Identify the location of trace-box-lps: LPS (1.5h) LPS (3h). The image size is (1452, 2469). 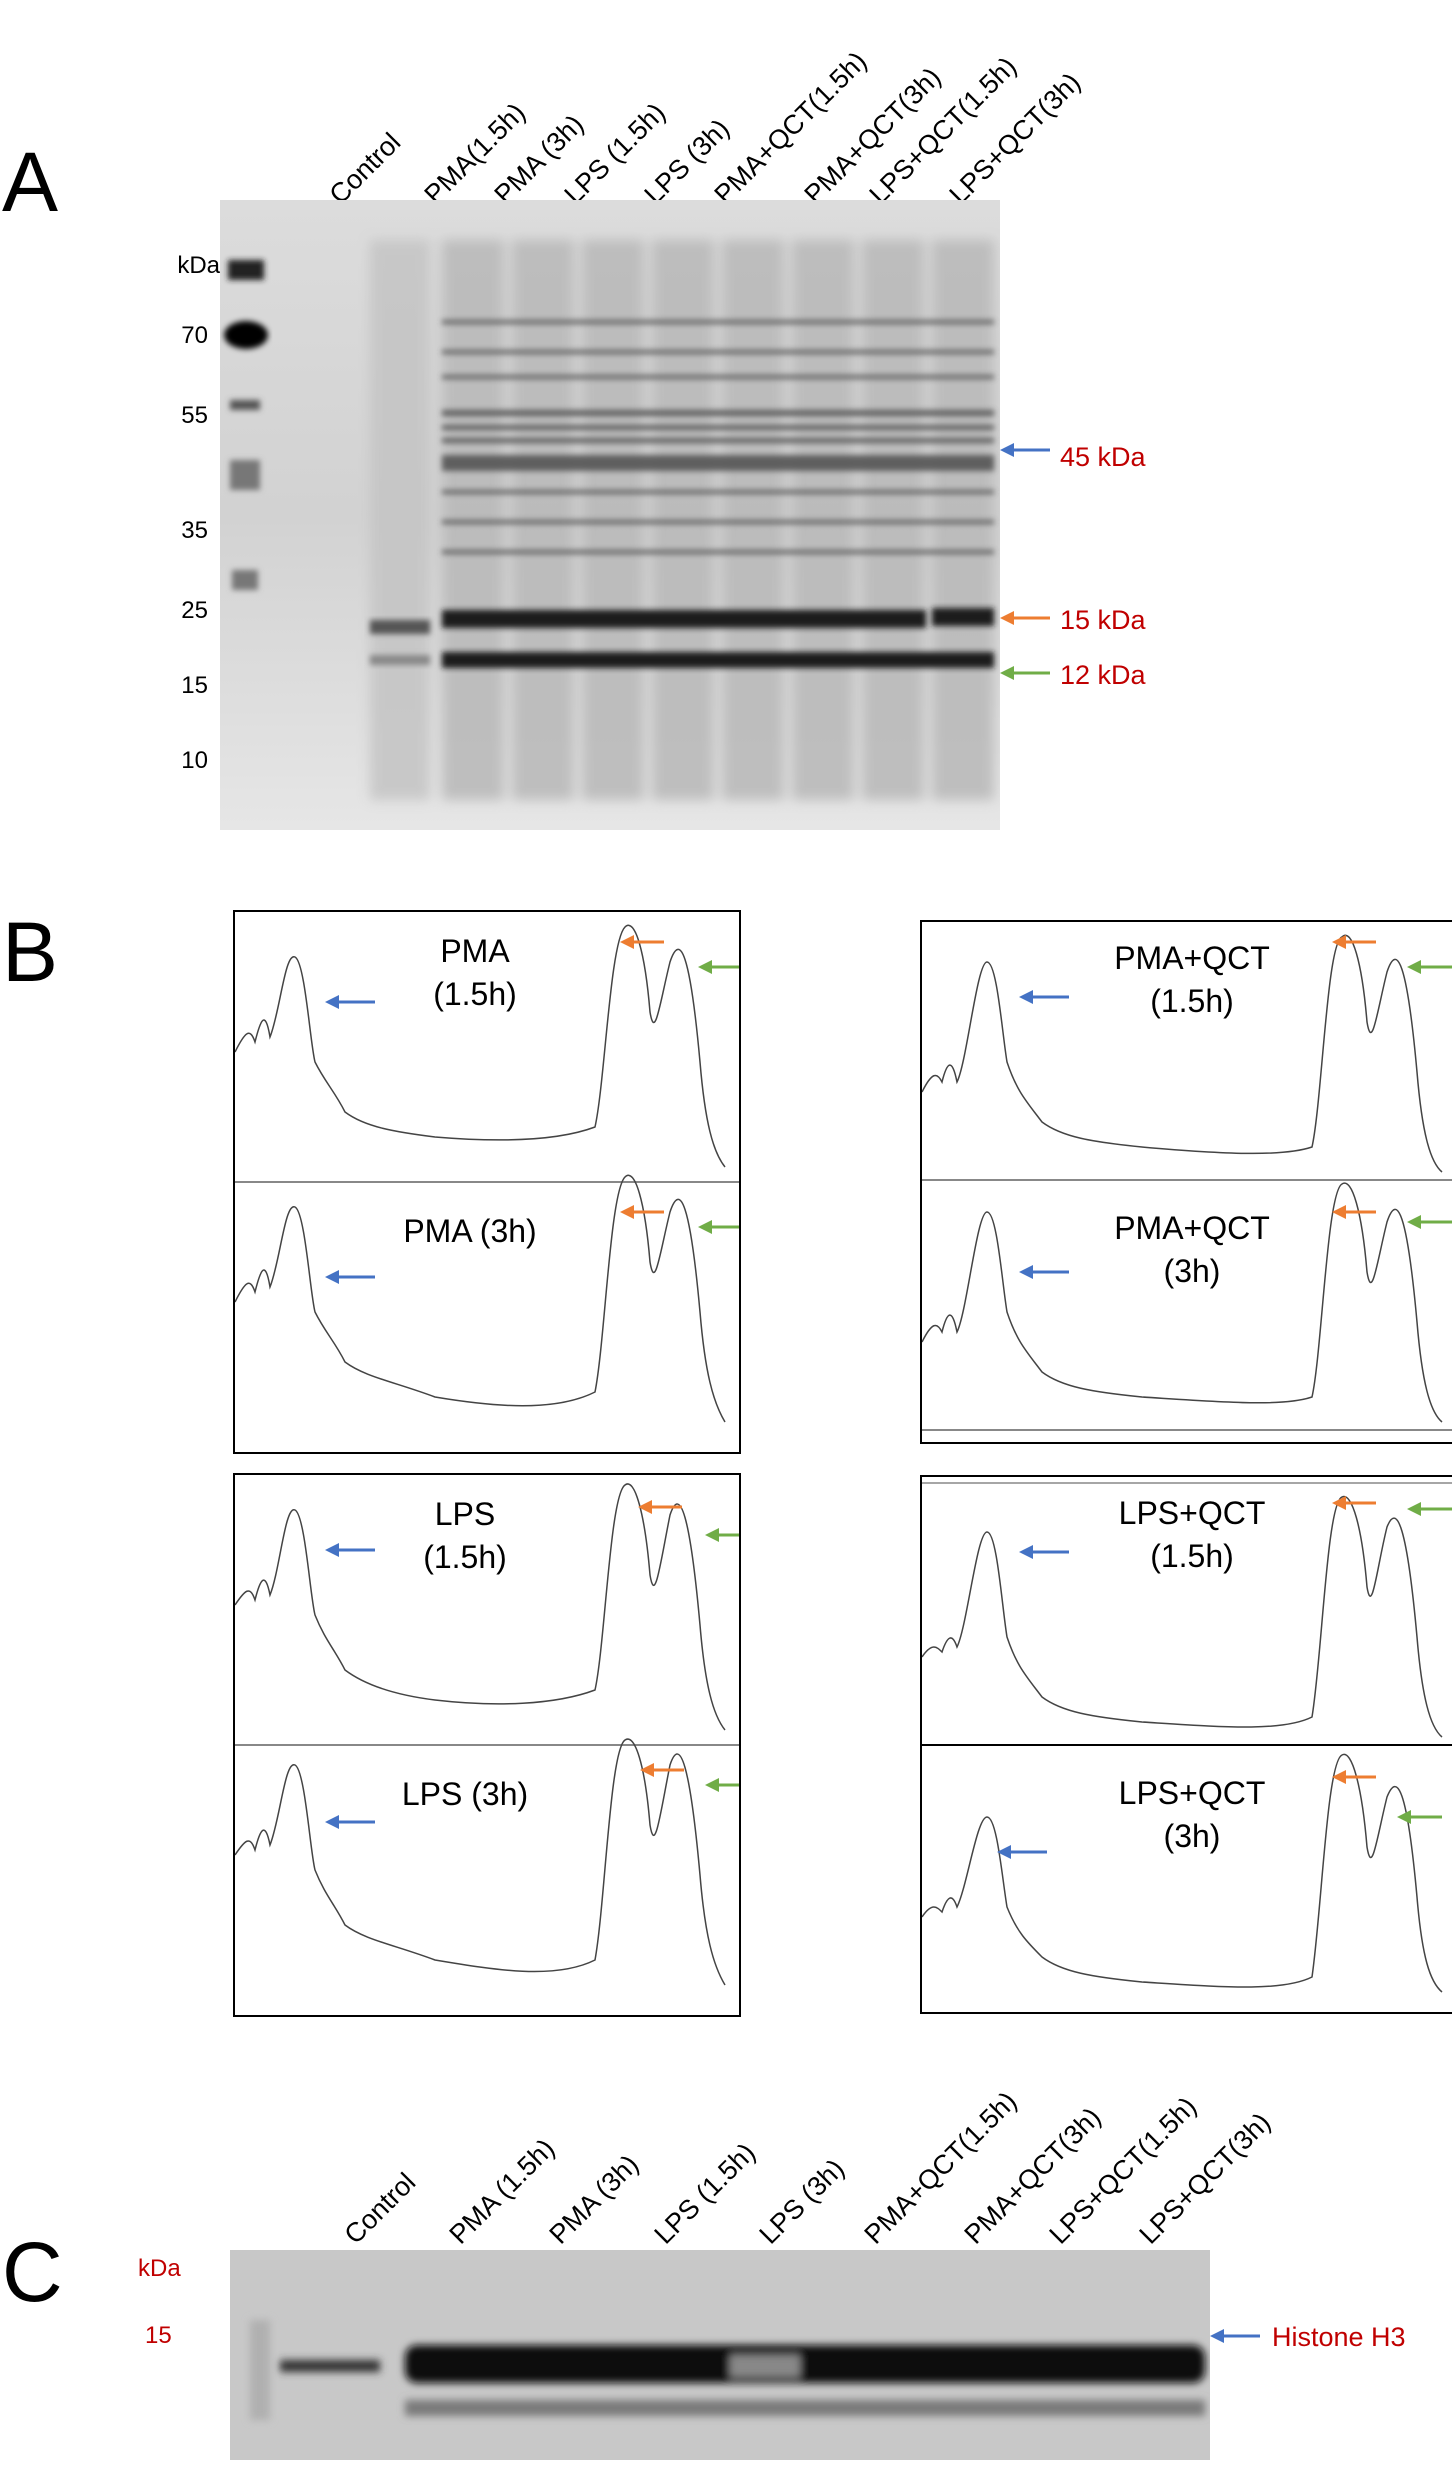
(487, 1745).